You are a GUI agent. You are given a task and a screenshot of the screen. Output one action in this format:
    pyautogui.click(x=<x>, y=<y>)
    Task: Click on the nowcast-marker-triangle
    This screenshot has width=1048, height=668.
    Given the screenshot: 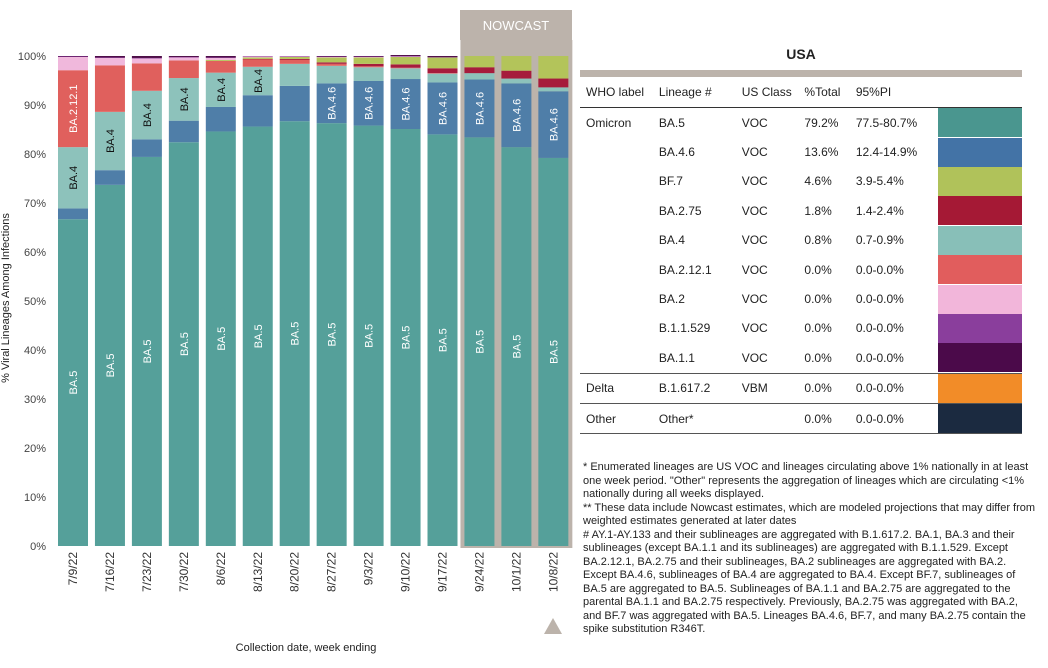 What is the action you would take?
    pyautogui.click(x=553, y=626)
    